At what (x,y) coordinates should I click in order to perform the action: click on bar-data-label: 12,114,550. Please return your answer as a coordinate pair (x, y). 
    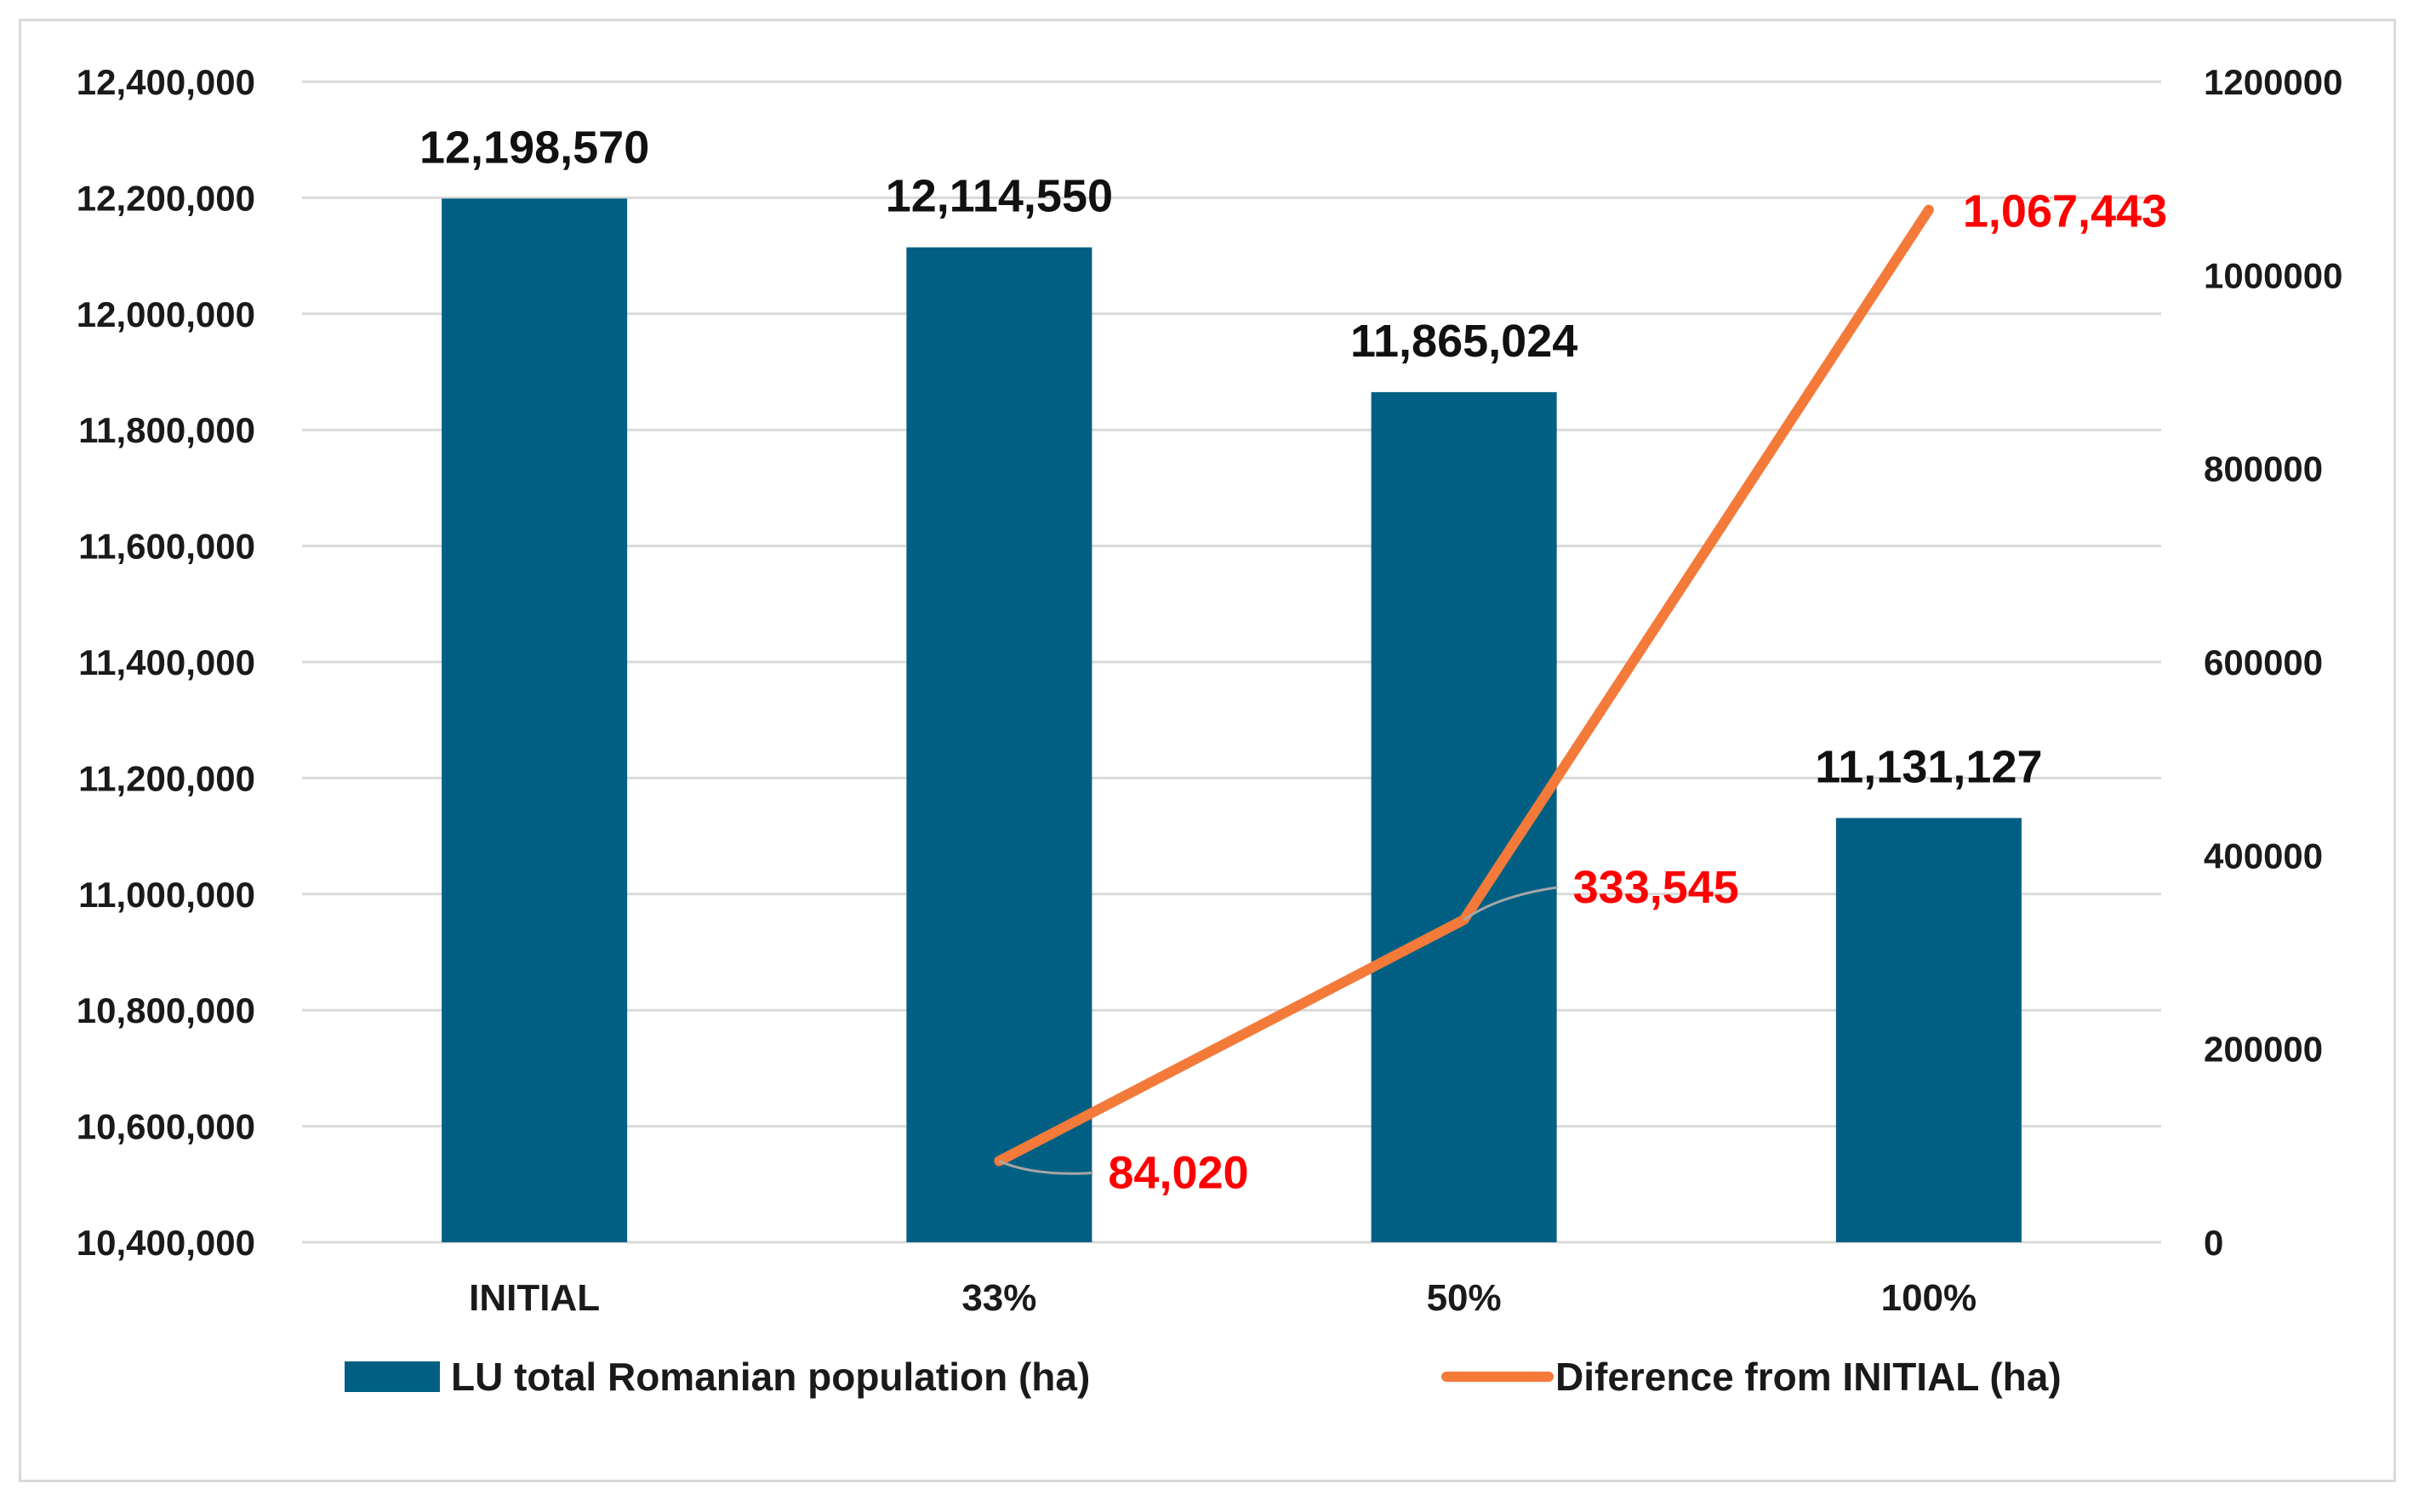
    Looking at the image, I should click on (999, 196).